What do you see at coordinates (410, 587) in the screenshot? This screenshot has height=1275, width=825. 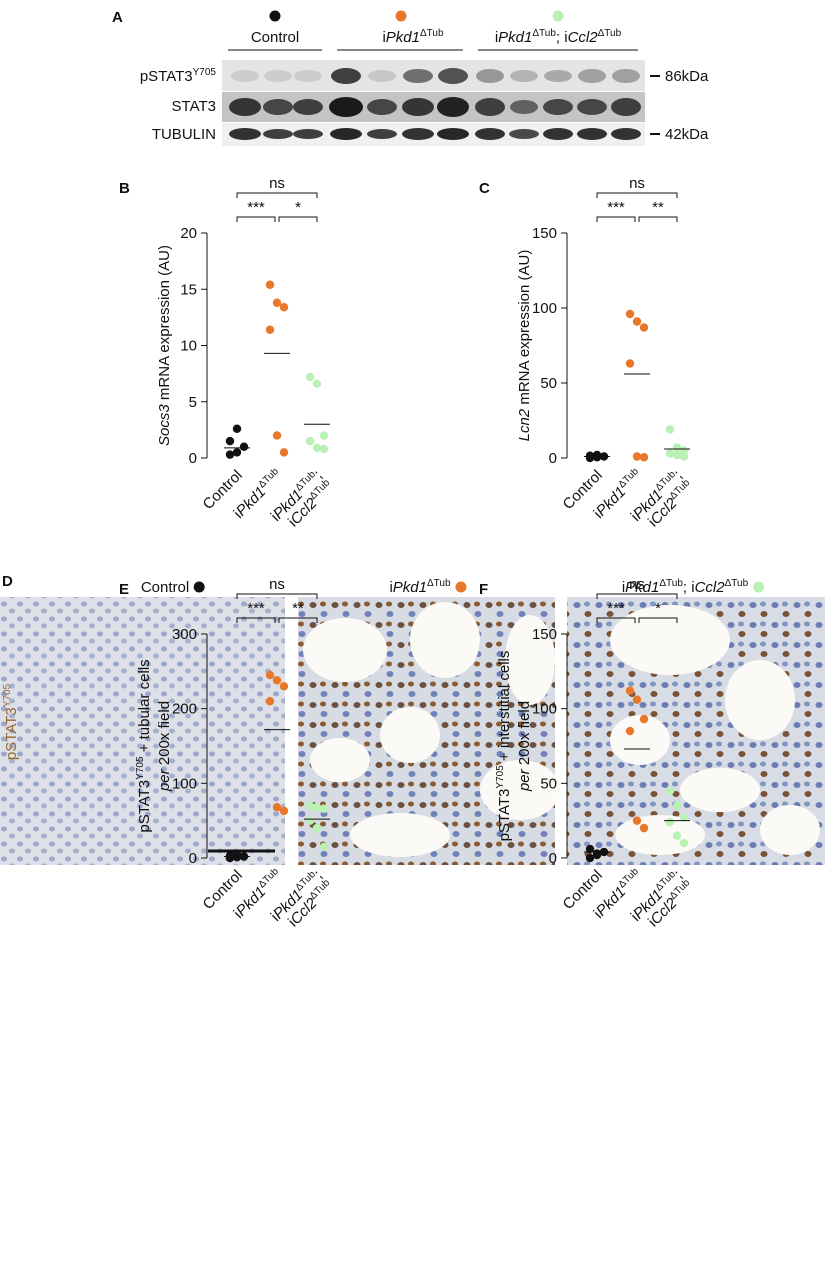 I see `image-label-part: Pkd1` at bounding box center [410, 587].